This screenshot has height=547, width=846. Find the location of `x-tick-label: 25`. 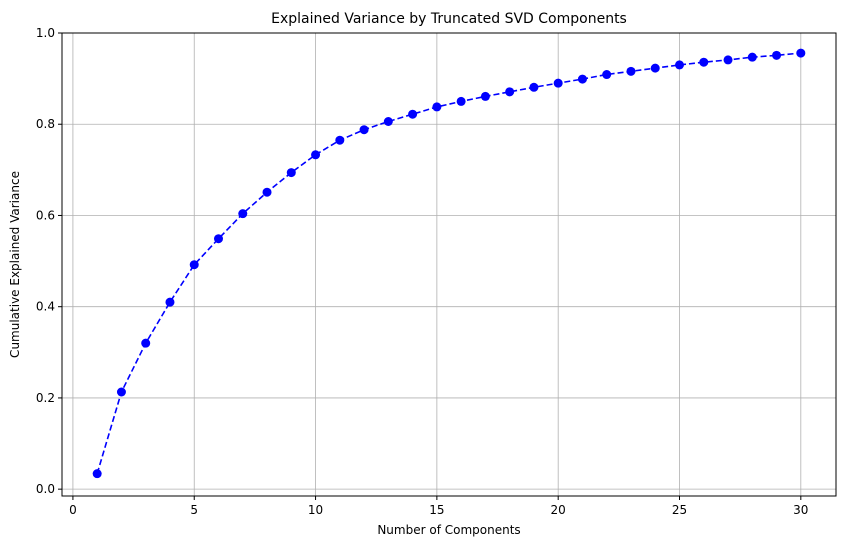

x-tick-label: 25 is located at coordinates (679, 510).